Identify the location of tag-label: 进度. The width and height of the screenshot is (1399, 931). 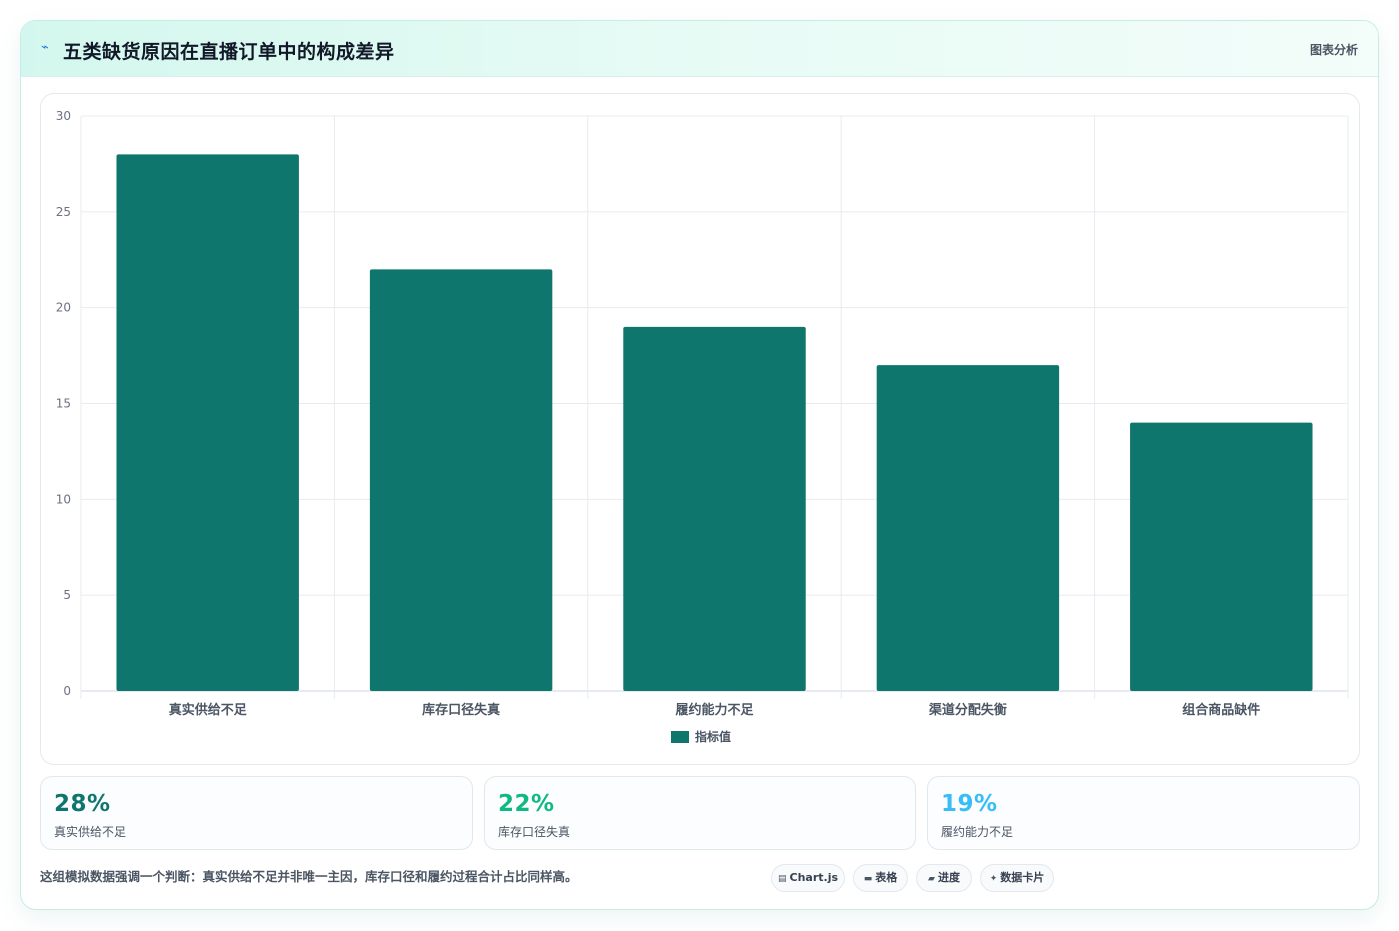
(948, 877).